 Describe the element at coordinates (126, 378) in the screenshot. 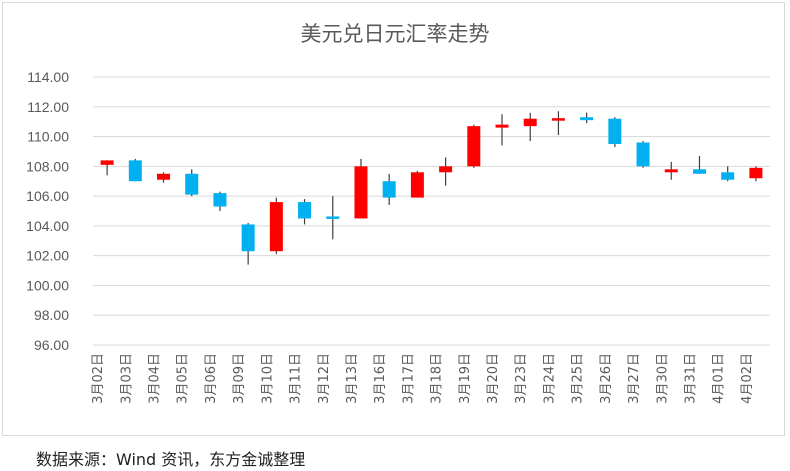

I see `x-tick-label: 3月03日` at that location.